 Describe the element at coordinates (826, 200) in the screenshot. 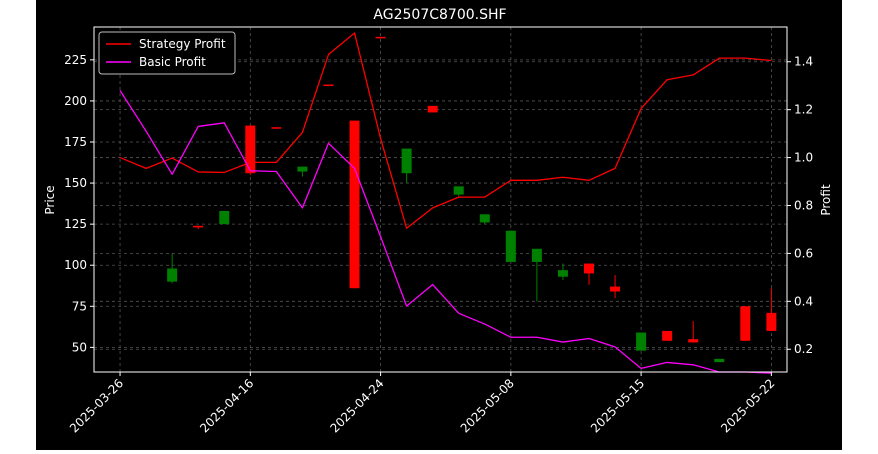

I see `y-axis-right-label: Profit` at that location.